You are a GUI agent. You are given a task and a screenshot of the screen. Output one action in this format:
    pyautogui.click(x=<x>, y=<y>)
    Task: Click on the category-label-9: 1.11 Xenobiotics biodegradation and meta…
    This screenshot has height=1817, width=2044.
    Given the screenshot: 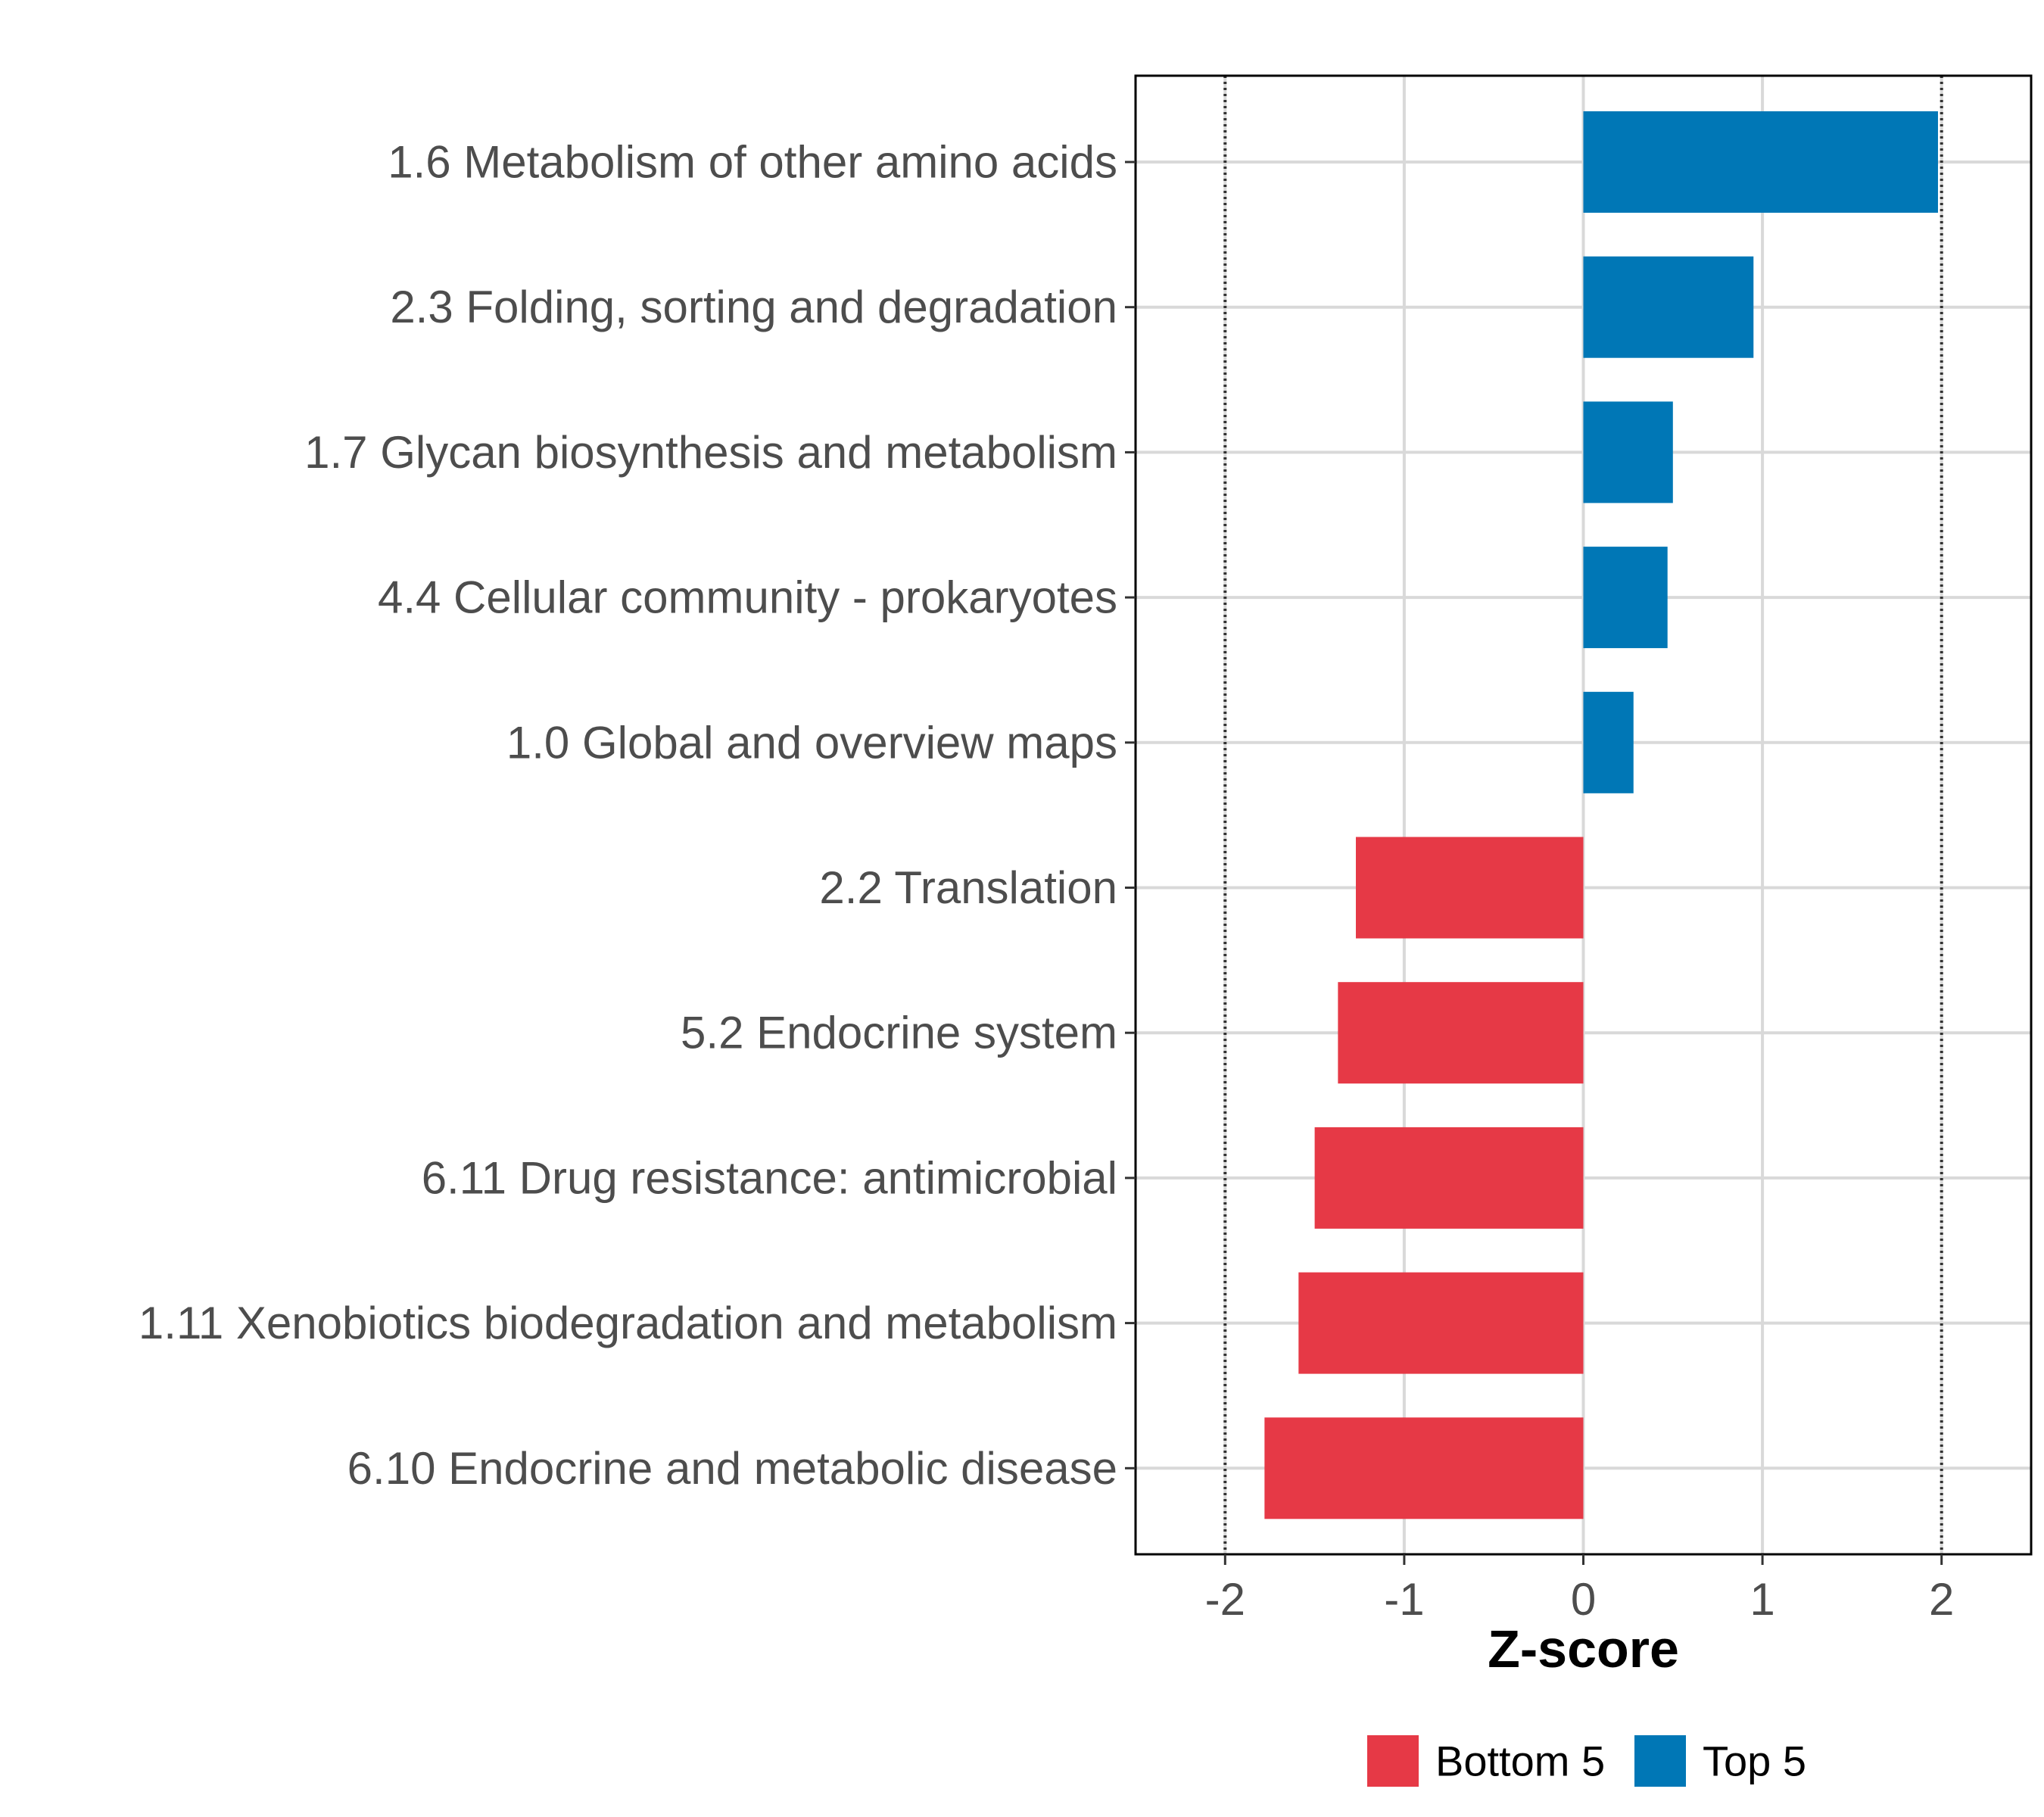 What is the action you would take?
    pyautogui.click(x=628, y=1323)
    